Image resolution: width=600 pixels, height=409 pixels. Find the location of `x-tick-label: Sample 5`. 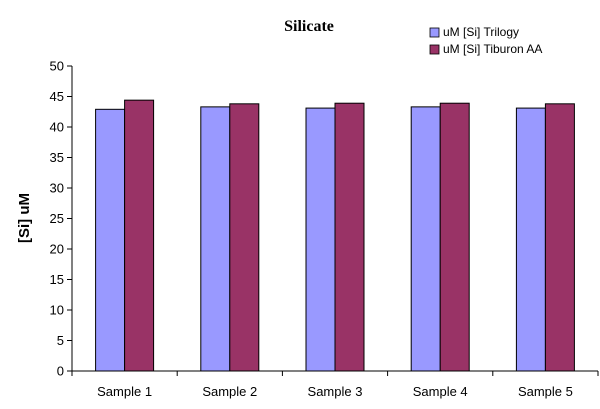

x-tick-label: Sample 5 is located at coordinates (545, 391).